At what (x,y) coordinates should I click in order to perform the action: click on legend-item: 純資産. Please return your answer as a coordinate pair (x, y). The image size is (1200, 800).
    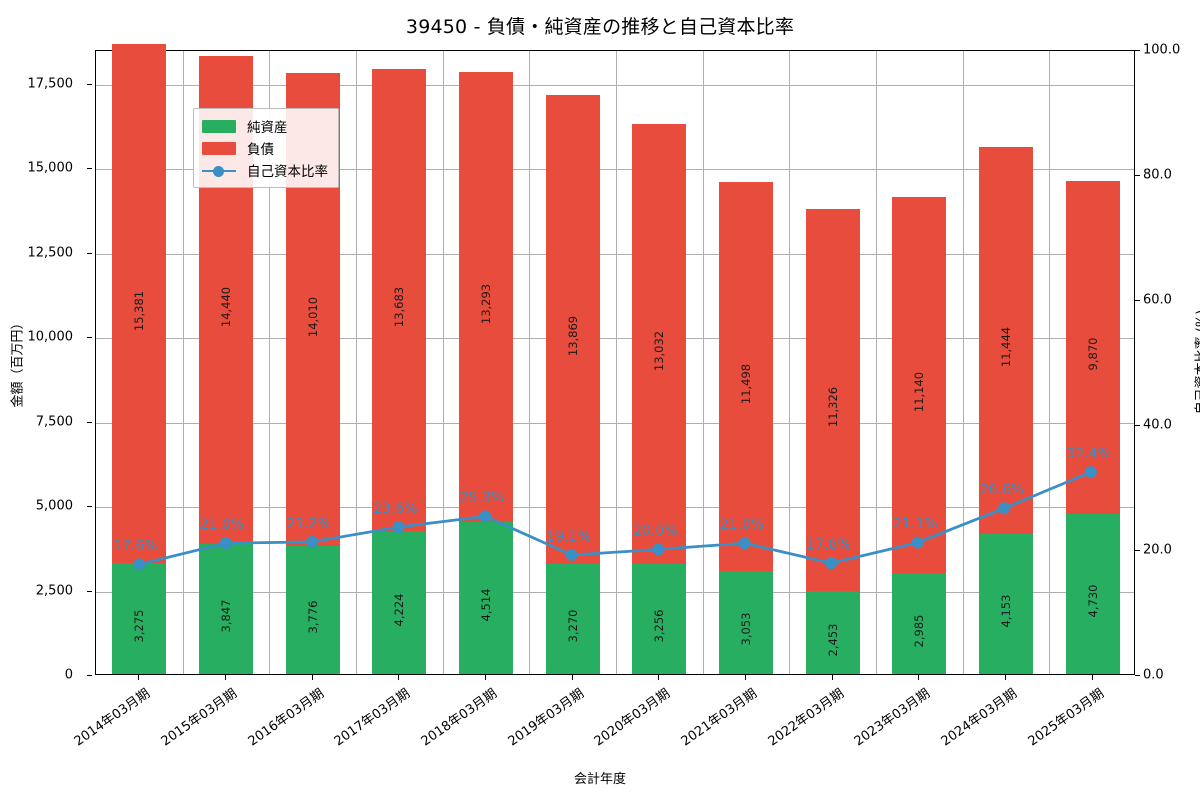
    Looking at the image, I should click on (265, 126).